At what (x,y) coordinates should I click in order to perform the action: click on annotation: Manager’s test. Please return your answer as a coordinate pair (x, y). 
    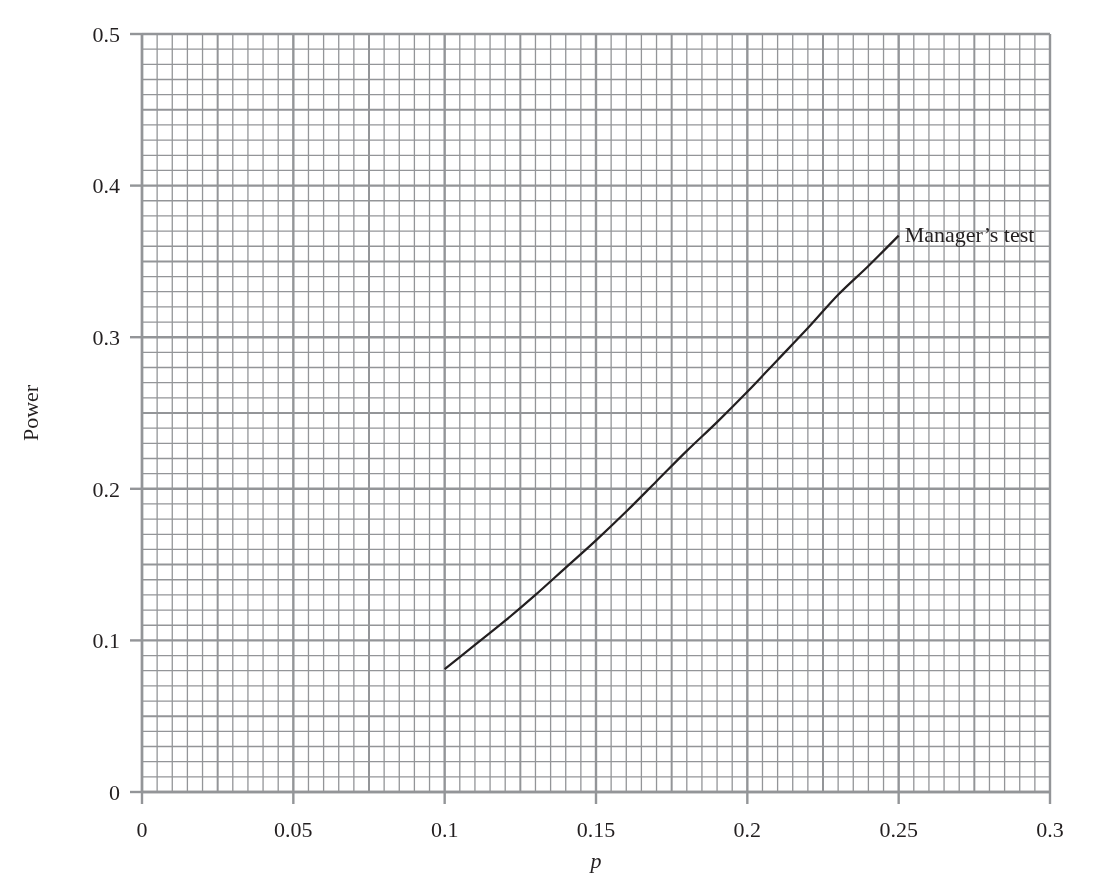
    Looking at the image, I should click on (969, 235).